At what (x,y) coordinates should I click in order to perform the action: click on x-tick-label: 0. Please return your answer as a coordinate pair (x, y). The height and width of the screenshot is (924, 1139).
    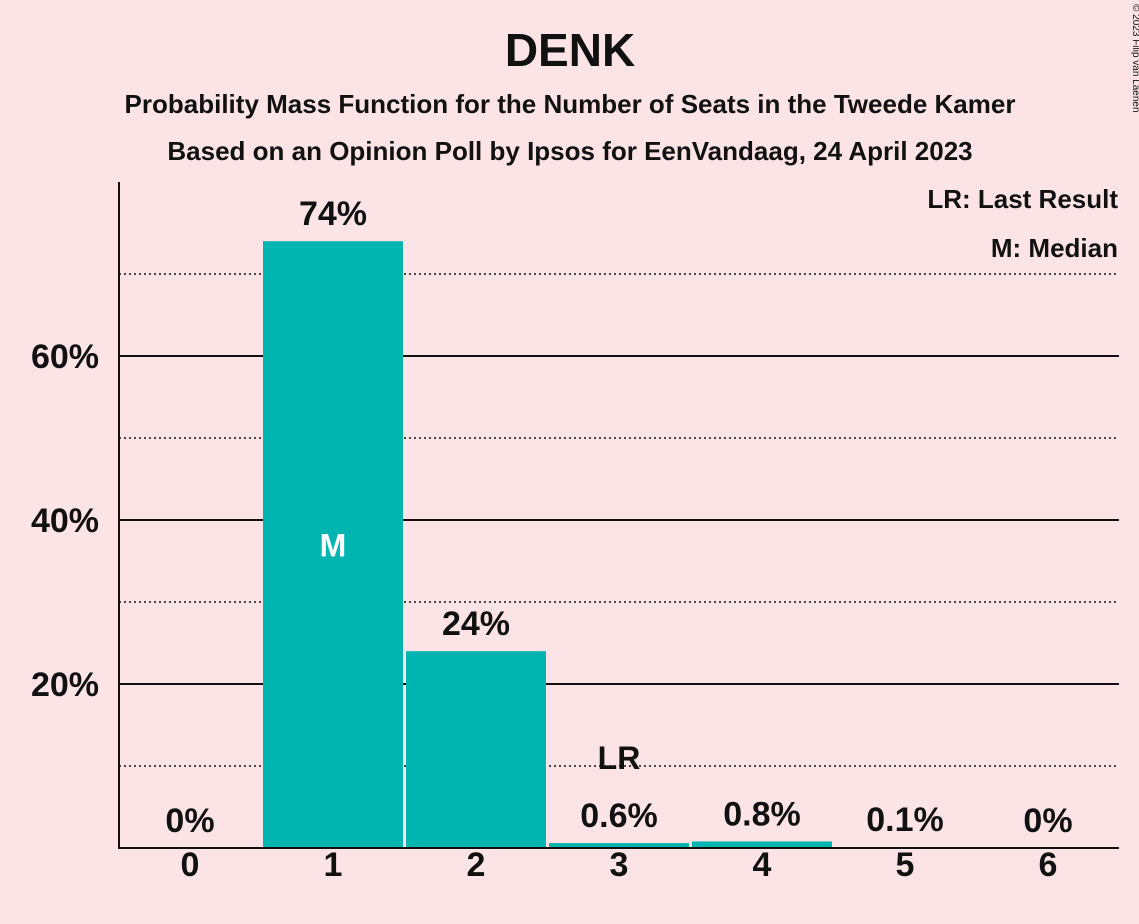
    Looking at the image, I should click on (190, 865).